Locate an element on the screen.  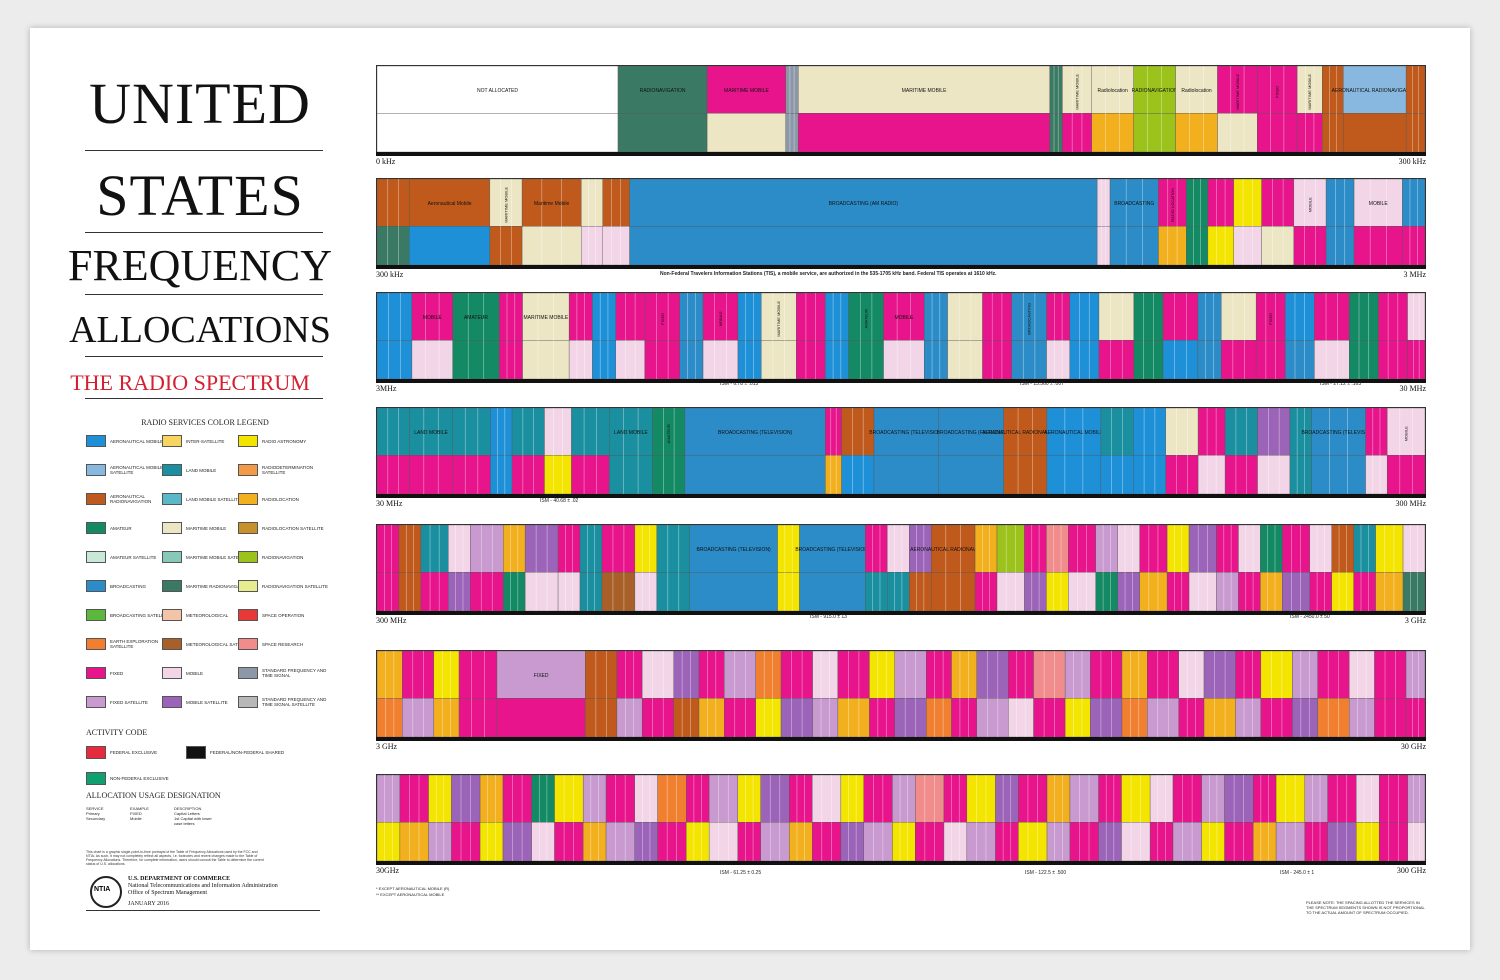
band-start-label: 0 kHz is located at coordinates (386, 161).